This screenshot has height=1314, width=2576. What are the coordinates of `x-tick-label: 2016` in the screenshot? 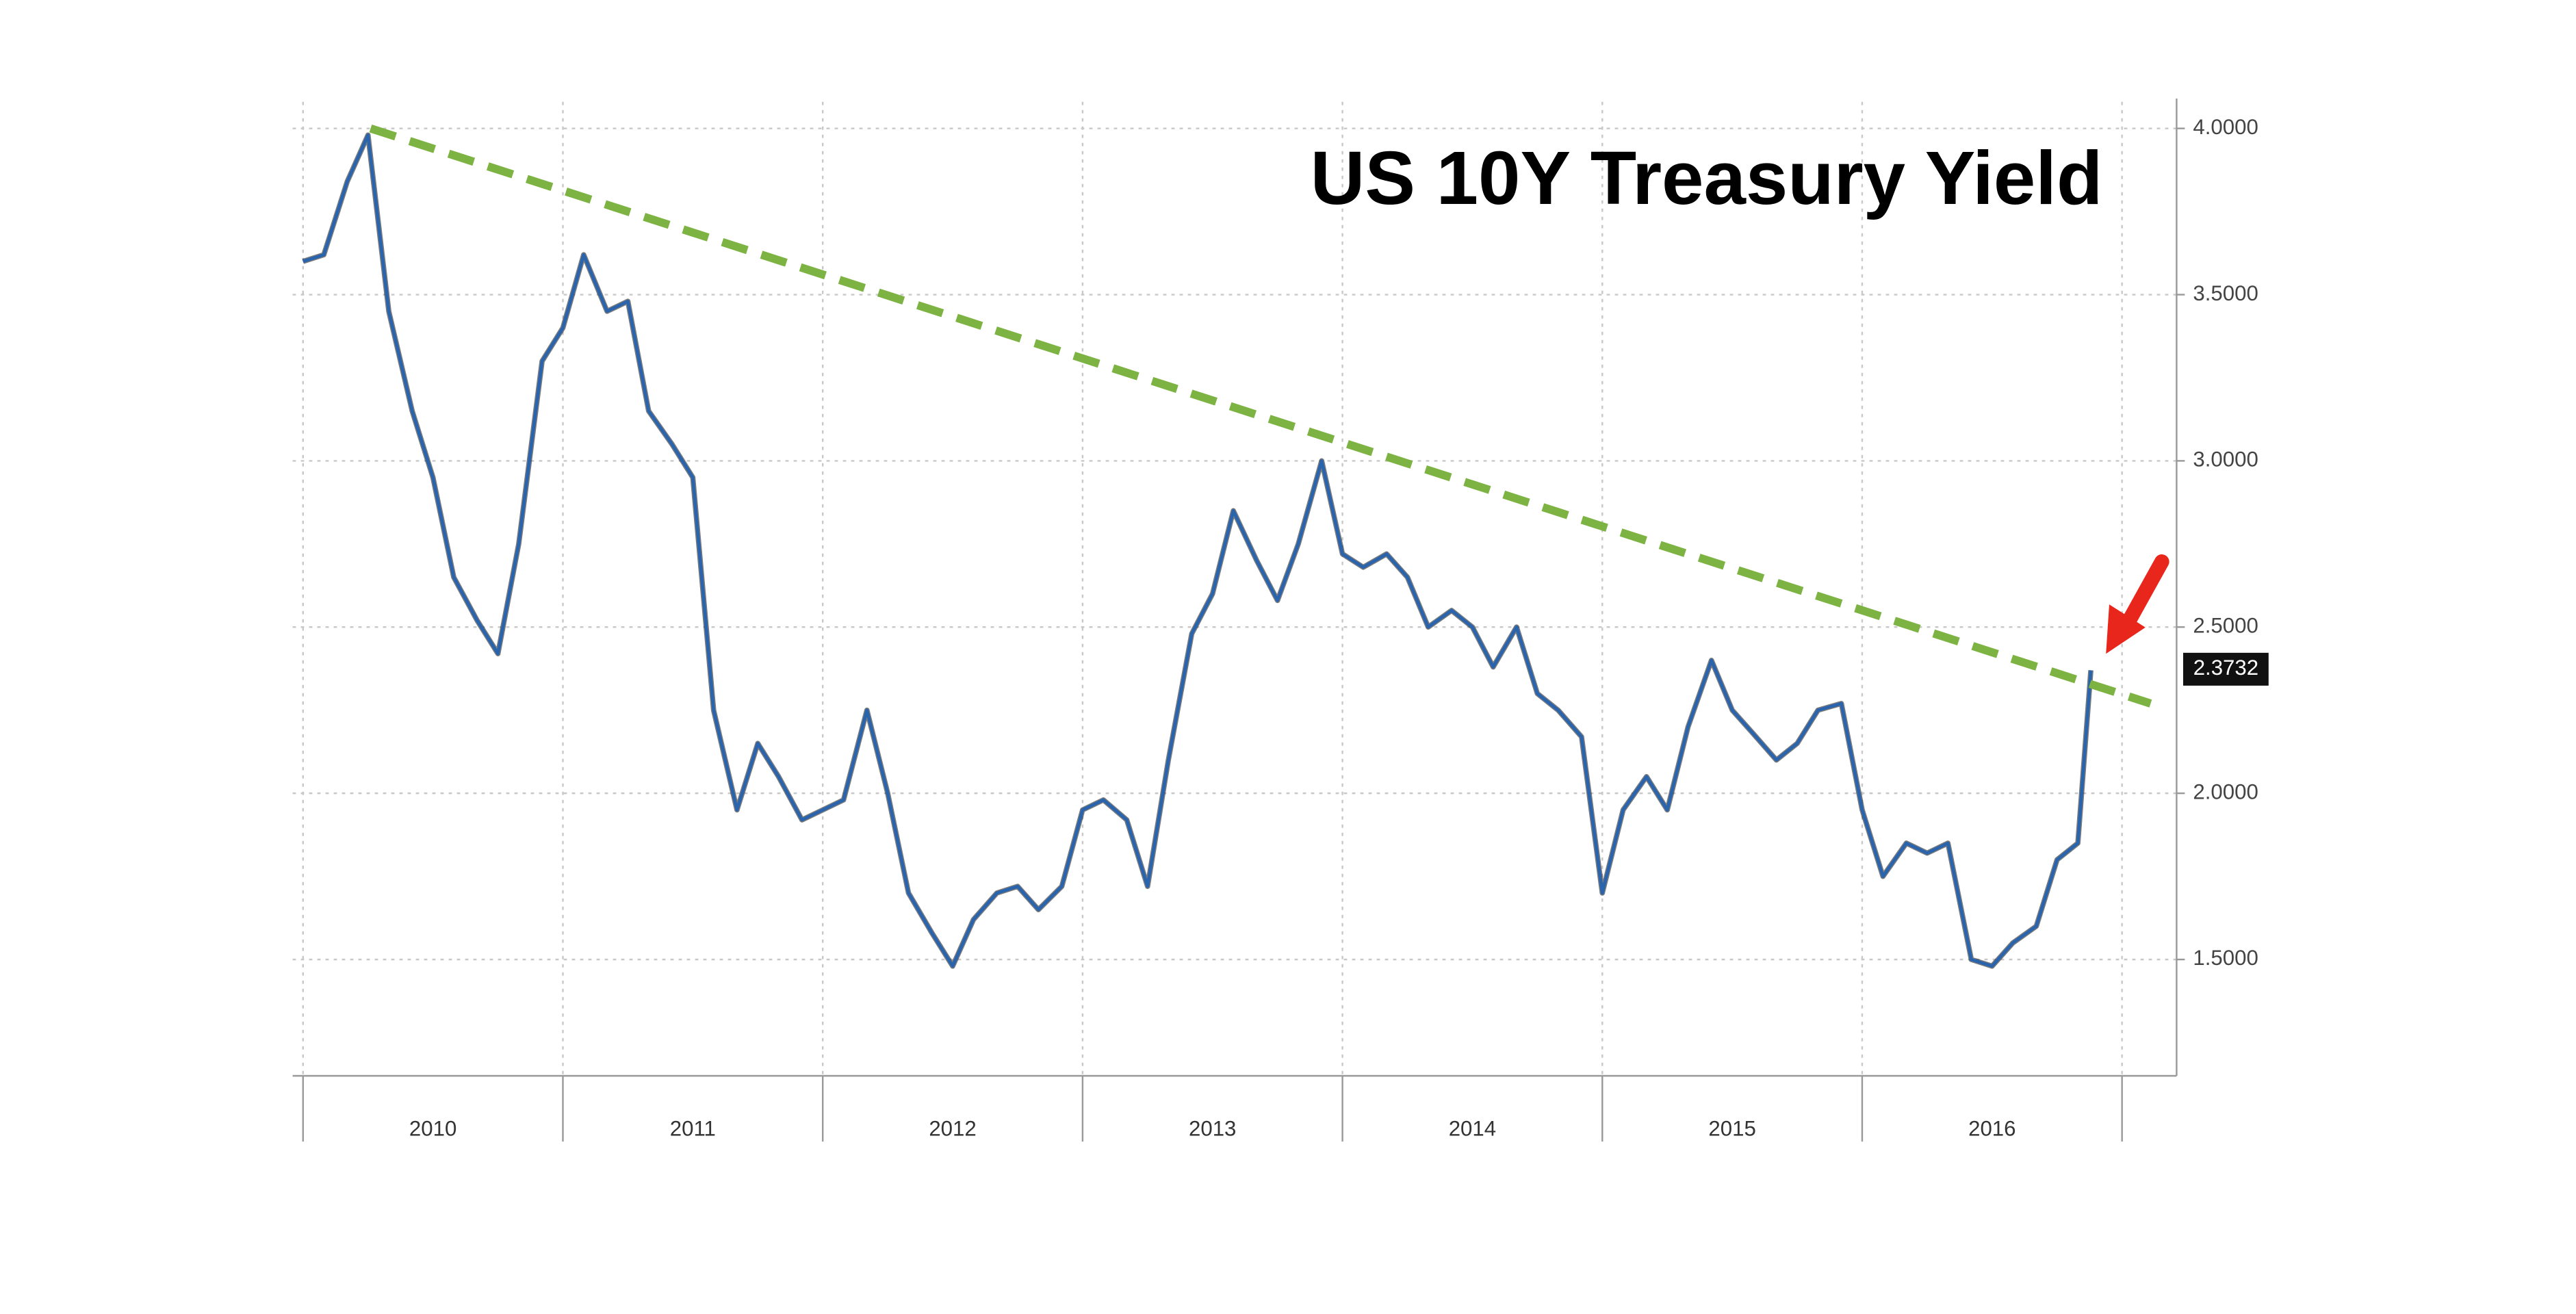 It's located at (1991, 1128).